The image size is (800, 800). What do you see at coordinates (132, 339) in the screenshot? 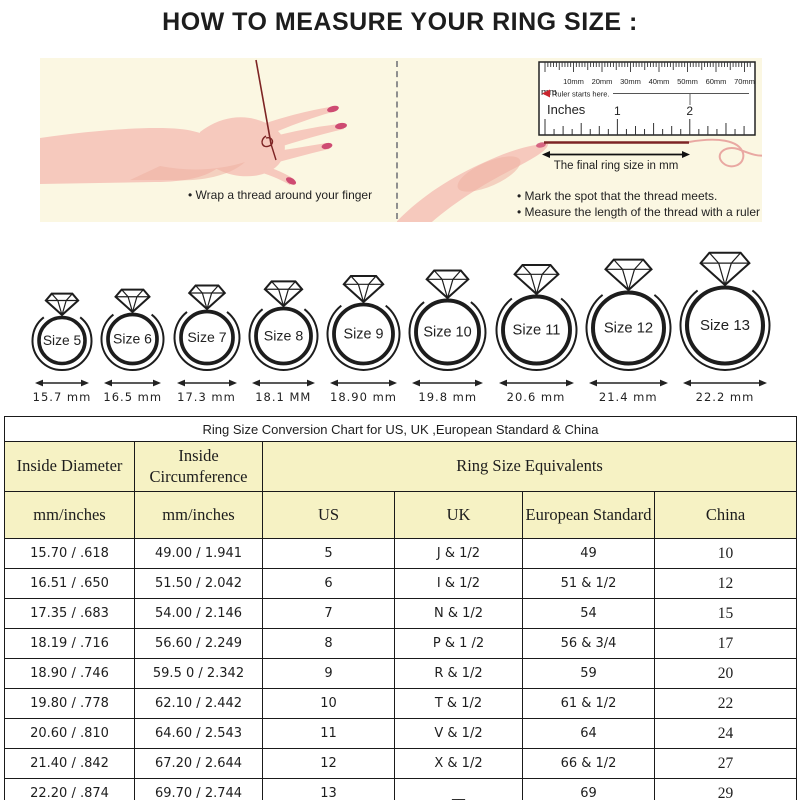
I see `ring-size-label: Size 6` at bounding box center [132, 339].